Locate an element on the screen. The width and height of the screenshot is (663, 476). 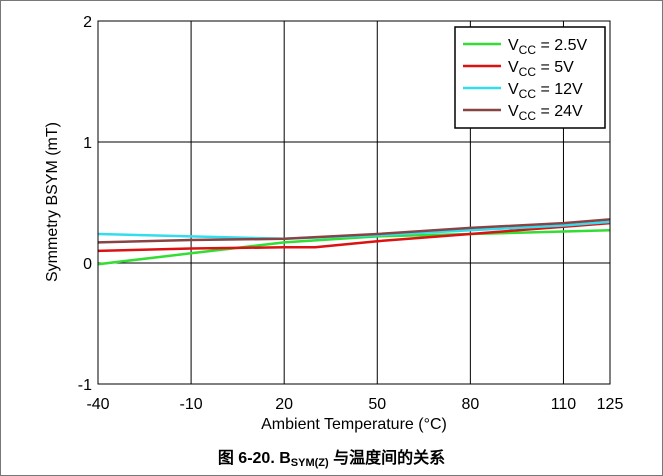
figure-caption: 图 6-20. BSYM(Z) 与温度间的关系 is located at coordinates (331, 456).